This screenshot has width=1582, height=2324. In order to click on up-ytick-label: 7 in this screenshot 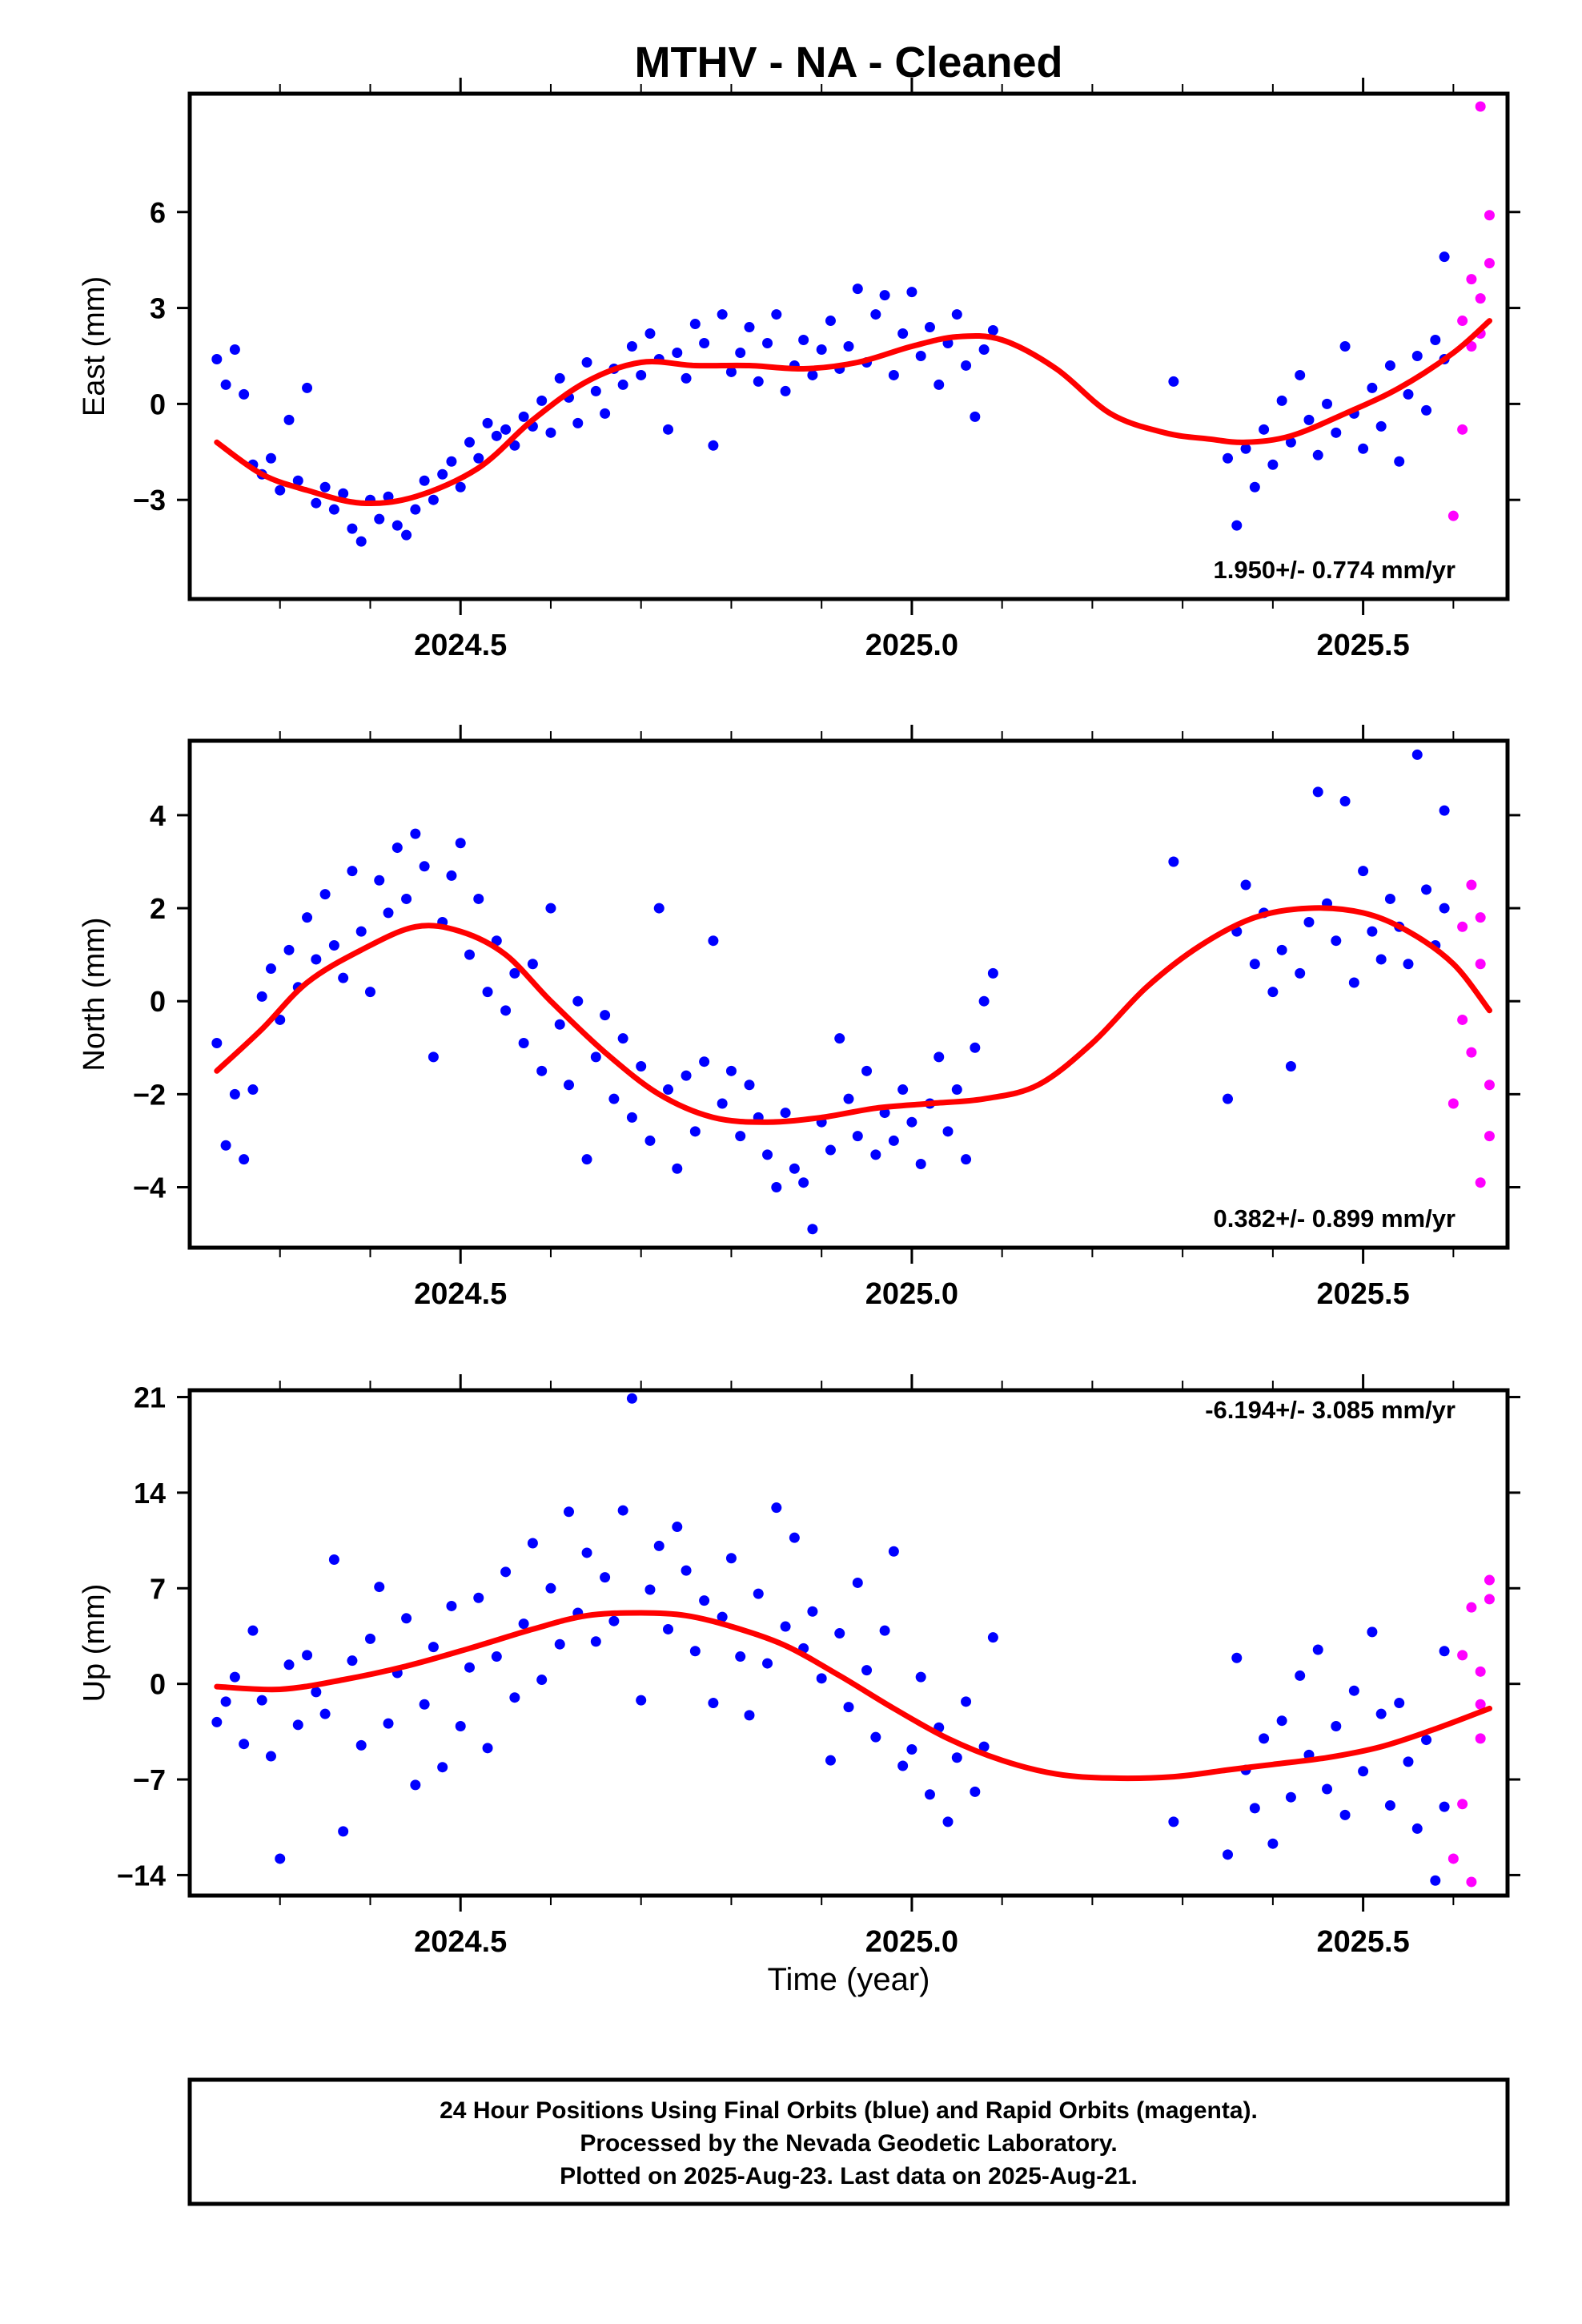, I will do `click(158, 1588)`.